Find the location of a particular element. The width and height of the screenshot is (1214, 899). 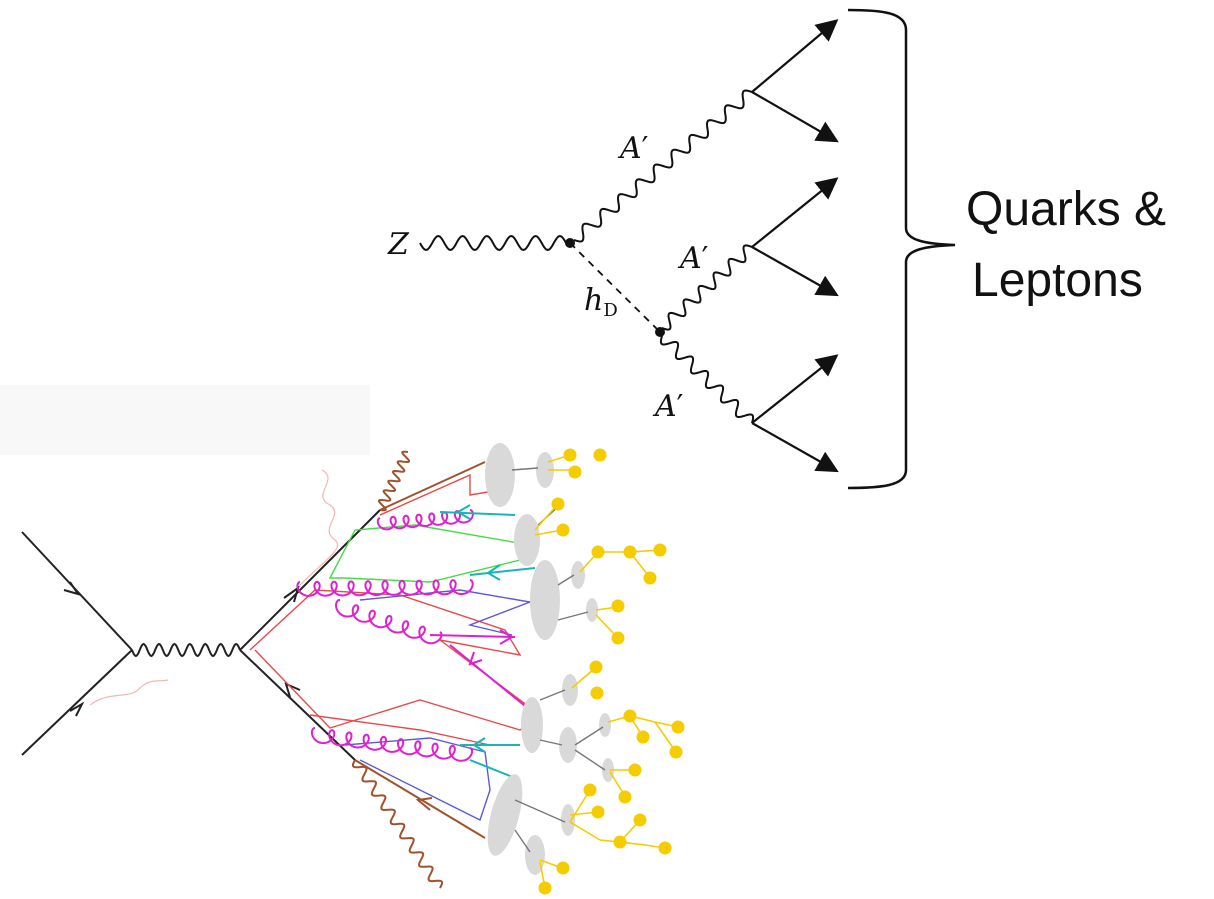

final-state-particles is located at coordinates (611, 671).